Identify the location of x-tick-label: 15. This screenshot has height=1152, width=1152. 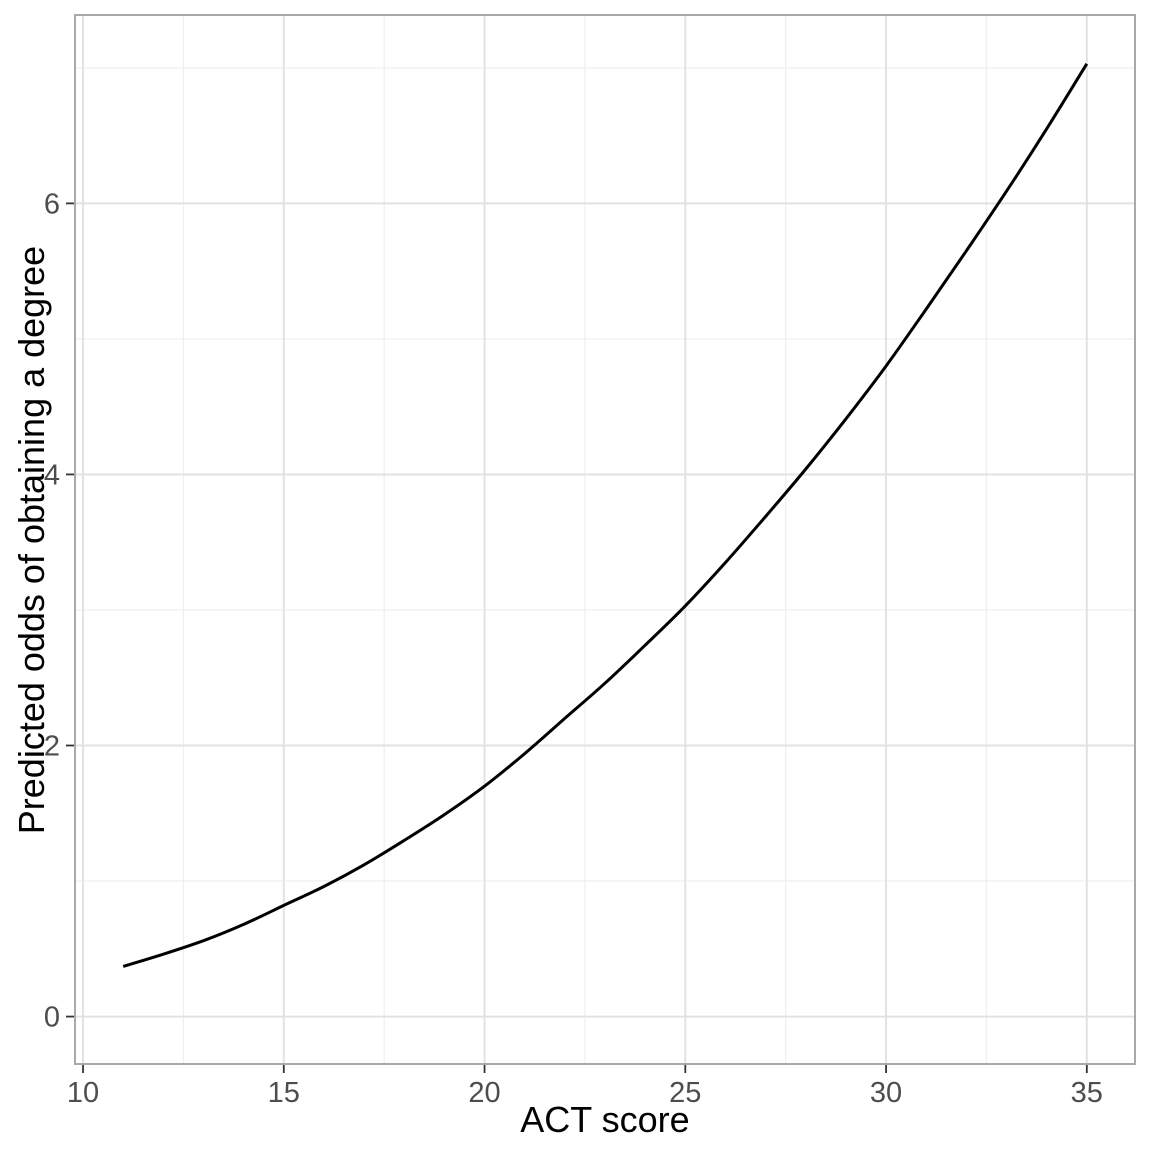
(284, 1093).